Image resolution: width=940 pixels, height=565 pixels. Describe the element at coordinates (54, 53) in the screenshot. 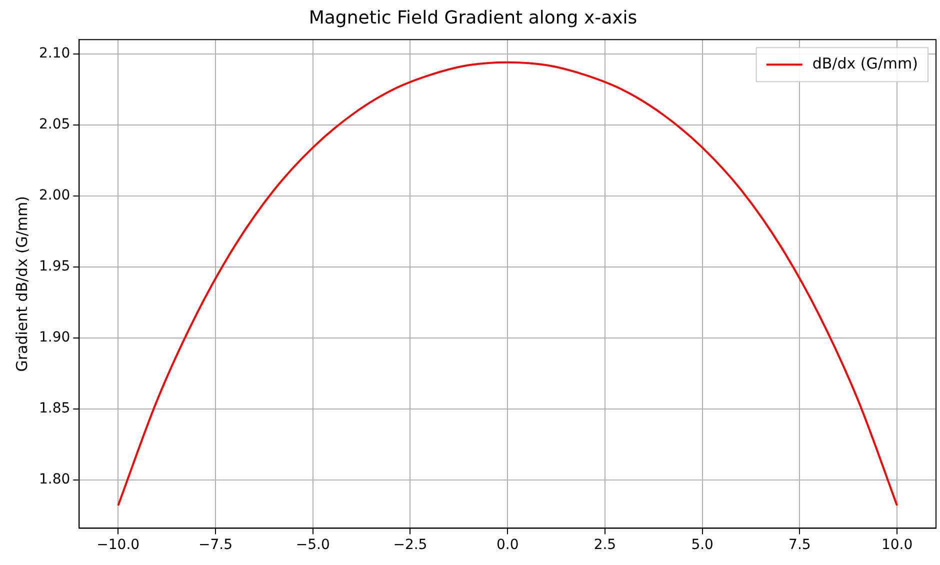

I see `y-tick-label: 2.10` at that location.